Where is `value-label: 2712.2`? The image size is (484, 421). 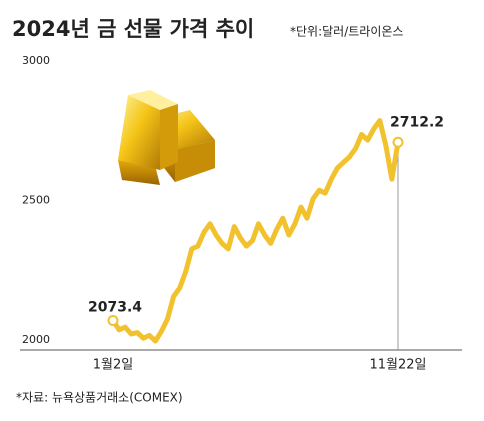 value-label: 2712.2 is located at coordinates (417, 122).